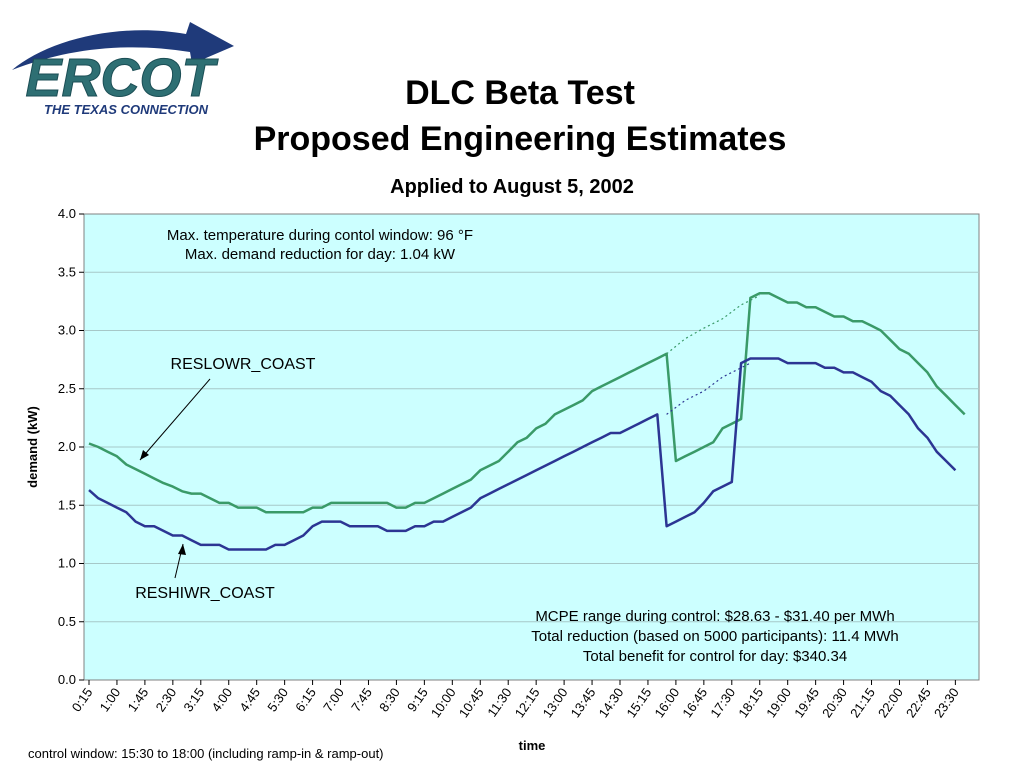  Describe the element at coordinates (82, 699) in the screenshot. I see `x-tick-label: 0:15` at that location.